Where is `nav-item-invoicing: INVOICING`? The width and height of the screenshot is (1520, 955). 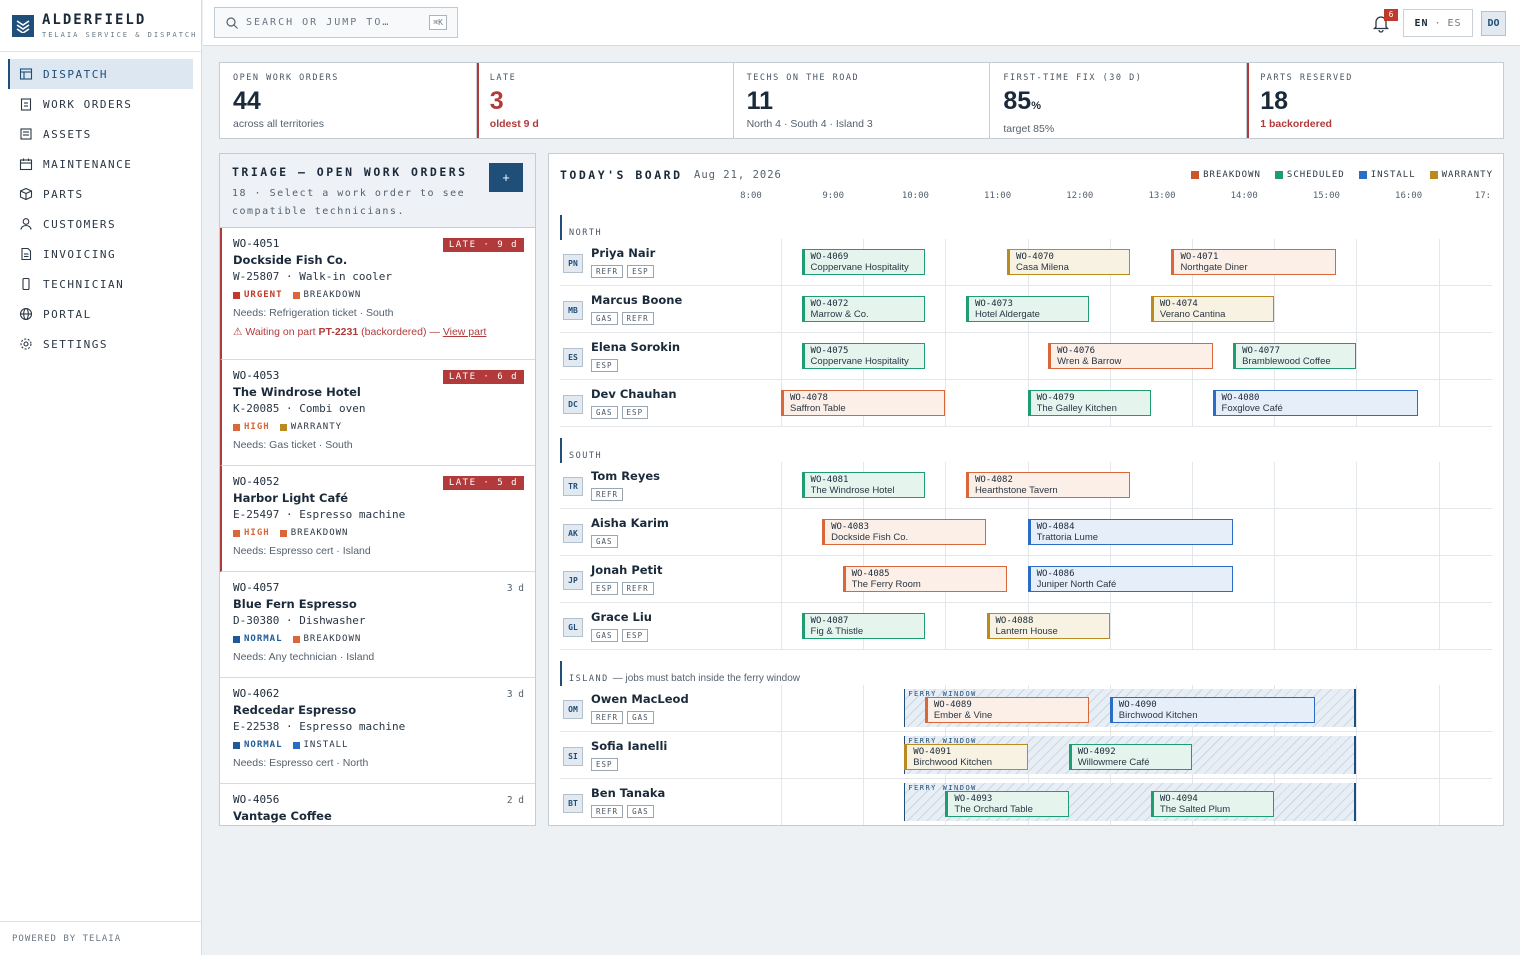 nav-item-invoicing: INVOICING is located at coordinates (100, 254).